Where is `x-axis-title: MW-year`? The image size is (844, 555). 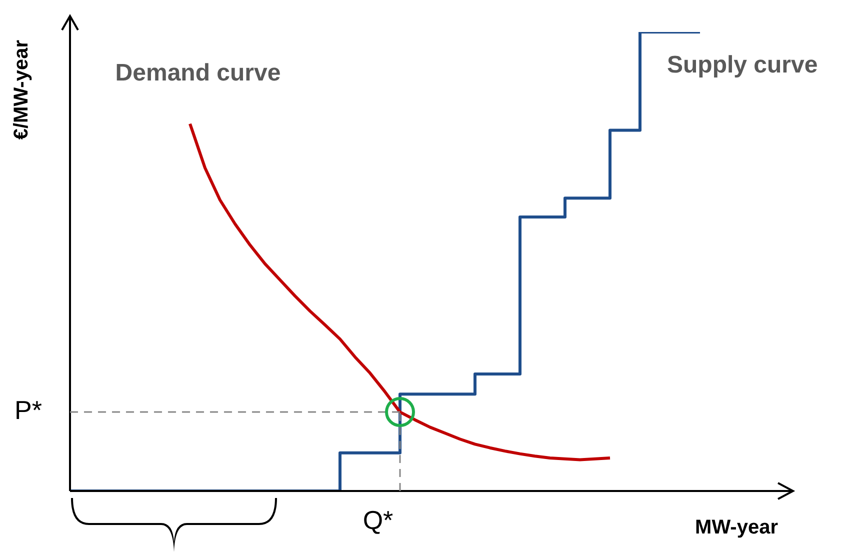 x-axis-title: MW-year is located at coordinates (736, 527).